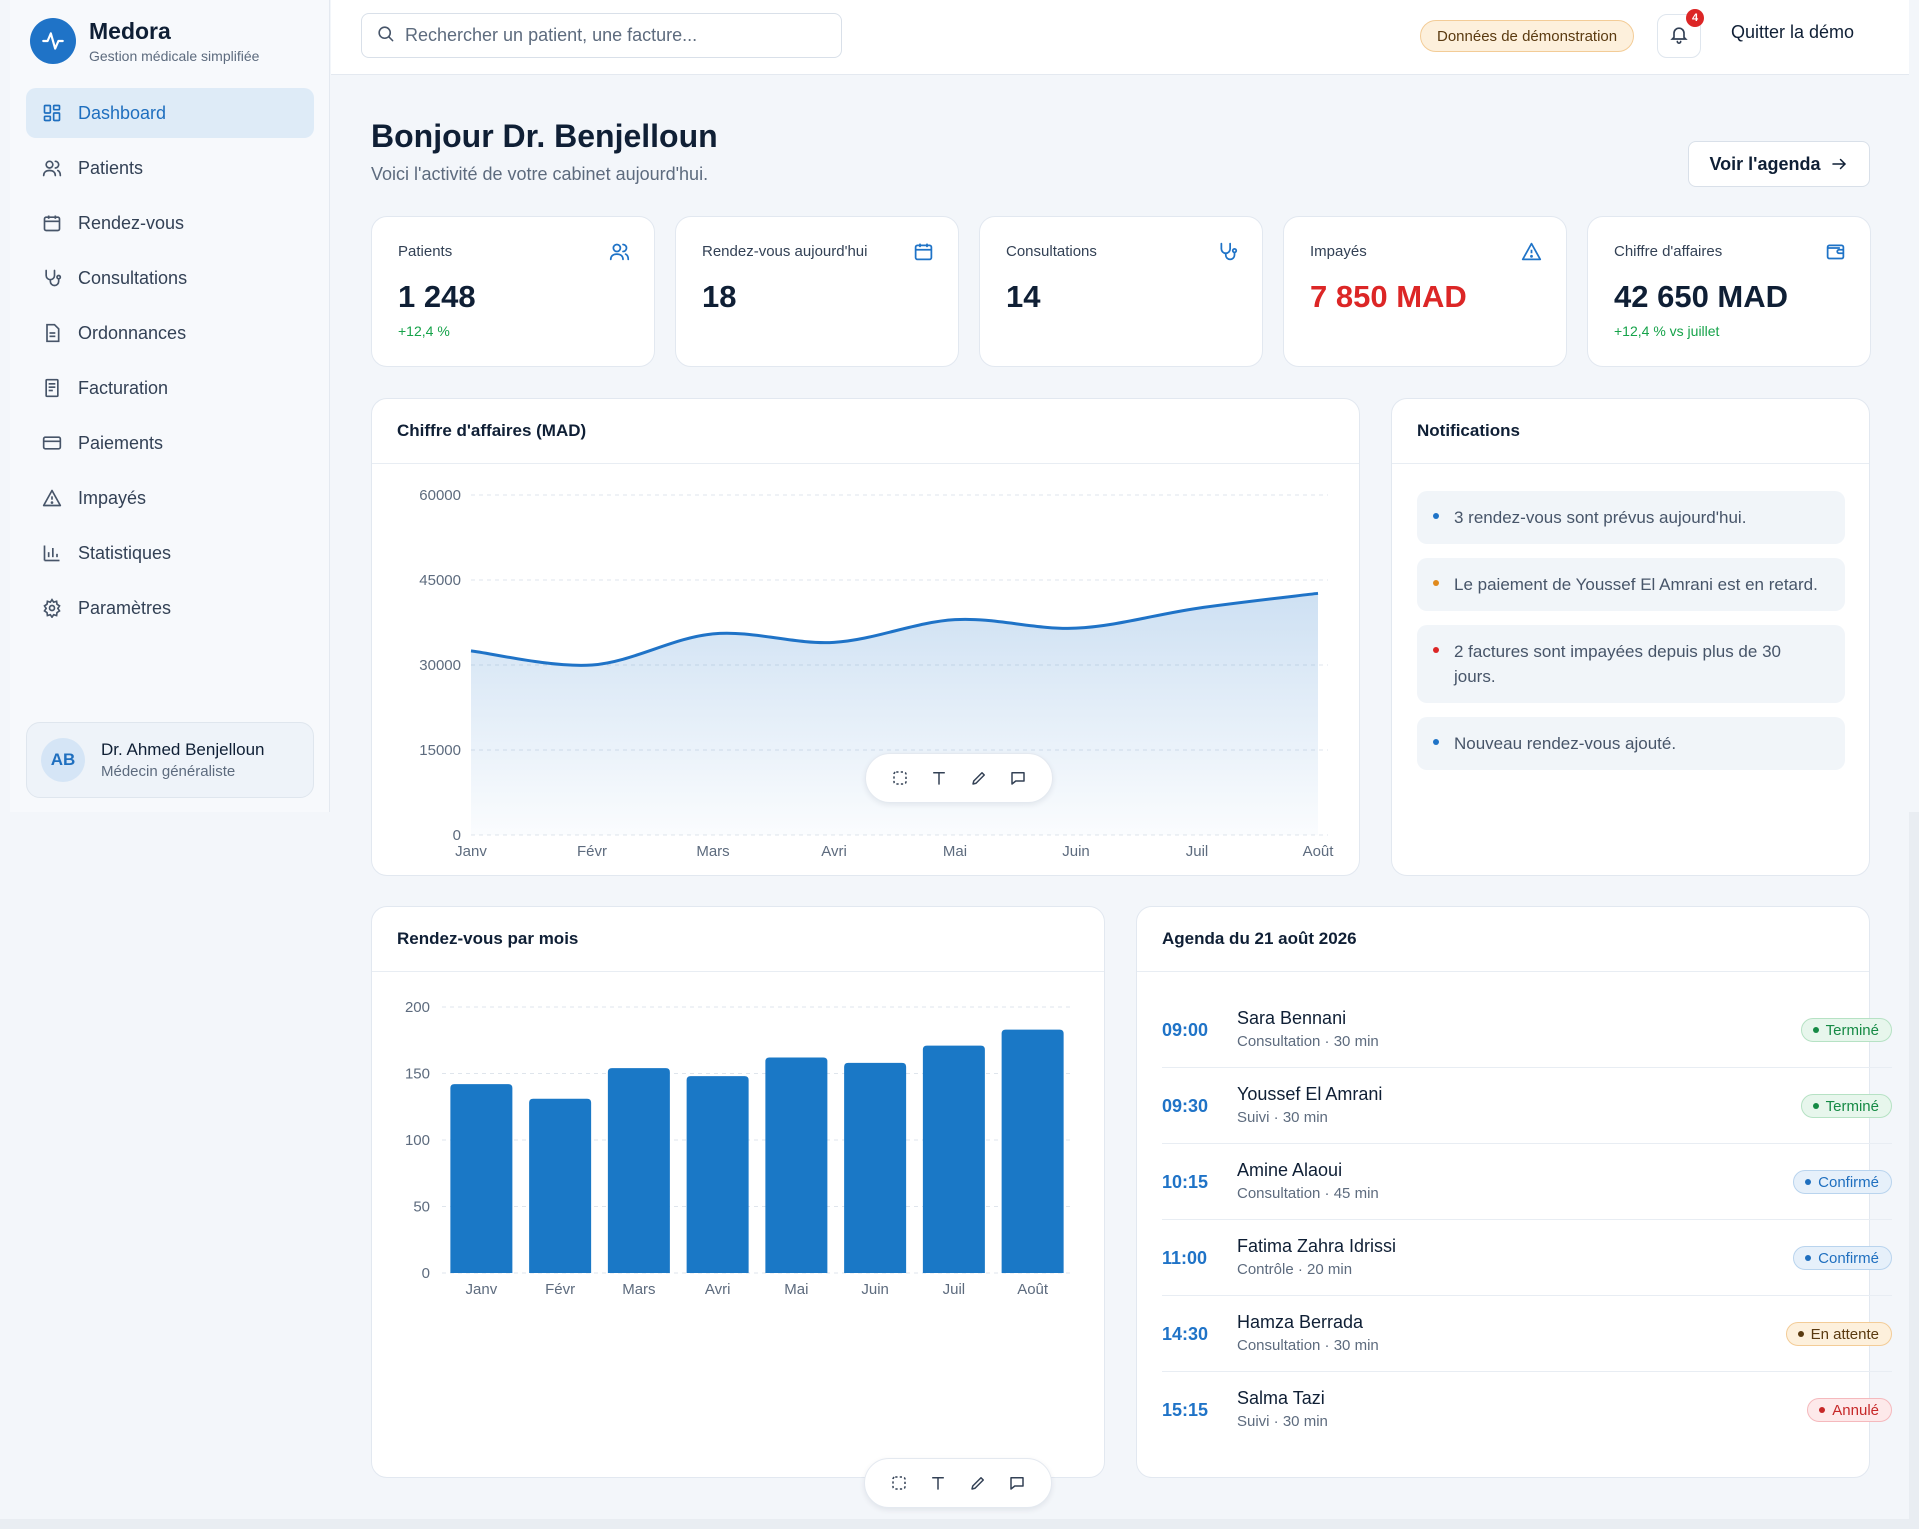  What do you see at coordinates (63, 760) in the screenshot?
I see `avatar: AB` at bounding box center [63, 760].